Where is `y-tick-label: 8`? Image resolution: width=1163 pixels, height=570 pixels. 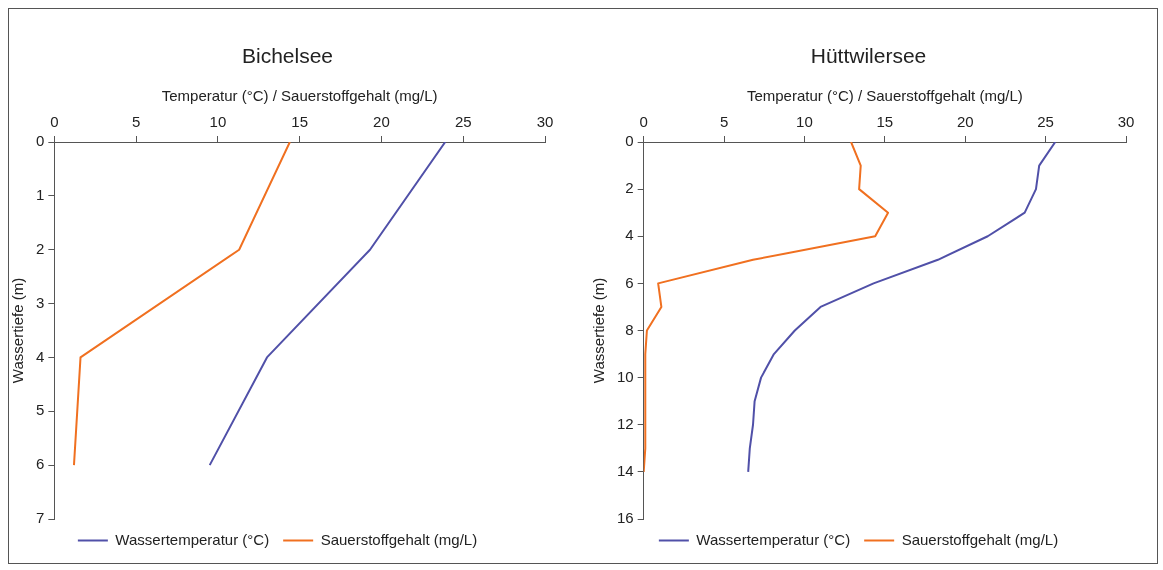
y-tick-label: 8 is located at coordinates (629, 329).